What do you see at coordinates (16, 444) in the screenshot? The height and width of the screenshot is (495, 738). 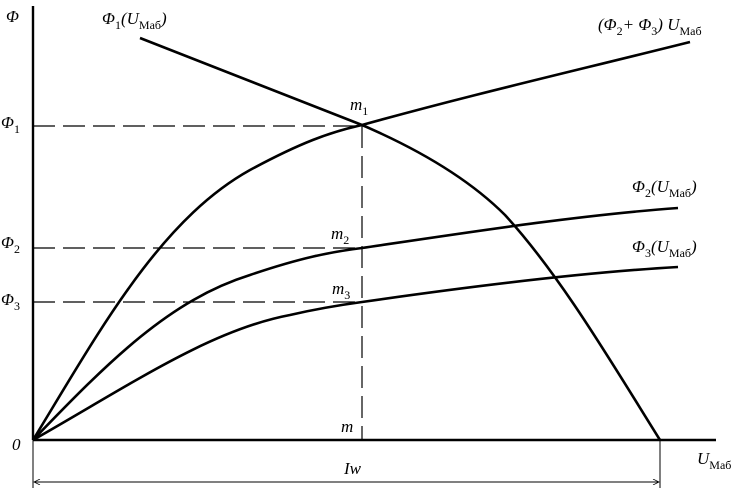 I see `origin-label: 0` at bounding box center [16, 444].